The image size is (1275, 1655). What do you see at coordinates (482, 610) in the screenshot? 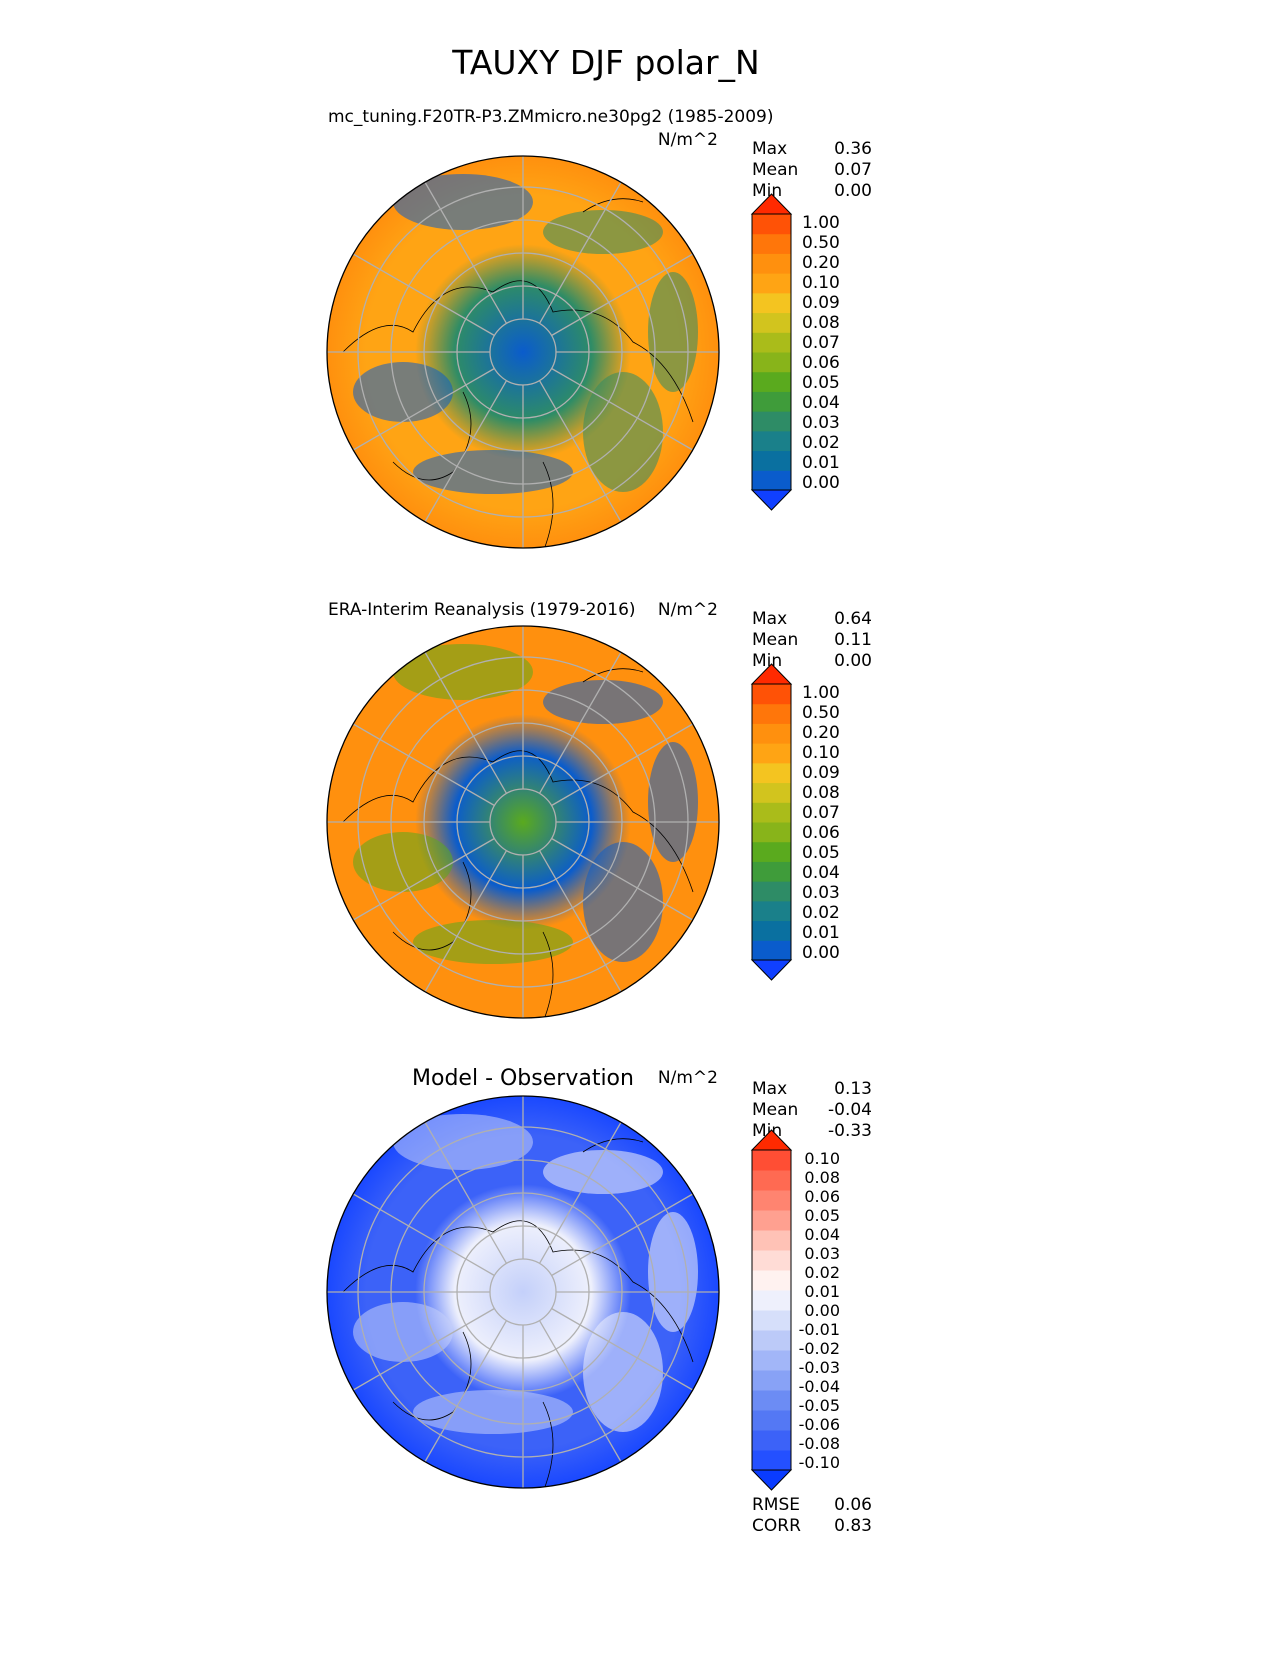
I see `panel-title: ERA-Interim Reanalysis (1979-2016)` at bounding box center [482, 610].